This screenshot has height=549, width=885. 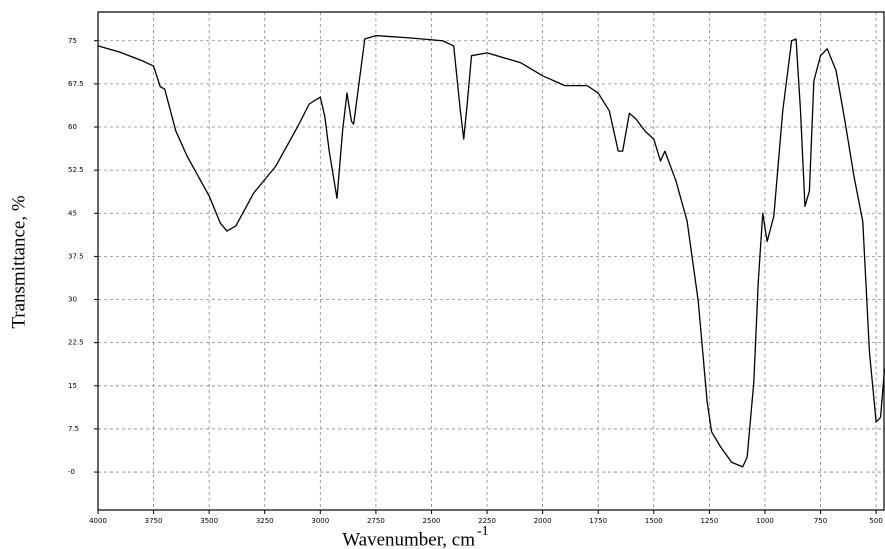 What do you see at coordinates (543, 521) in the screenshot?
I see `x-tick-label: 2000` at bounding box center [543, 521].